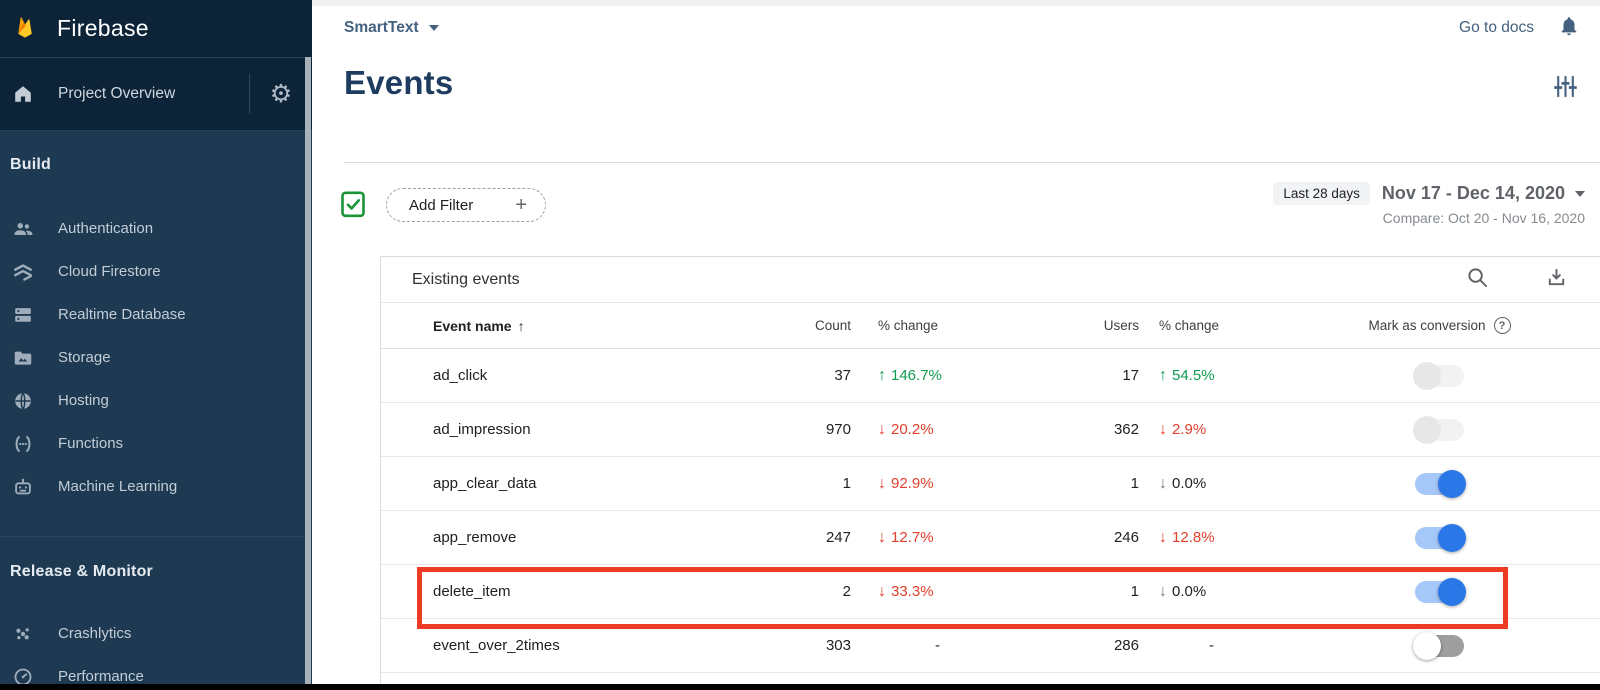  What do you see at coordinates (521, 204) in the screenshot?
I see `plus-icon: +` at bounding box center [521, 204].